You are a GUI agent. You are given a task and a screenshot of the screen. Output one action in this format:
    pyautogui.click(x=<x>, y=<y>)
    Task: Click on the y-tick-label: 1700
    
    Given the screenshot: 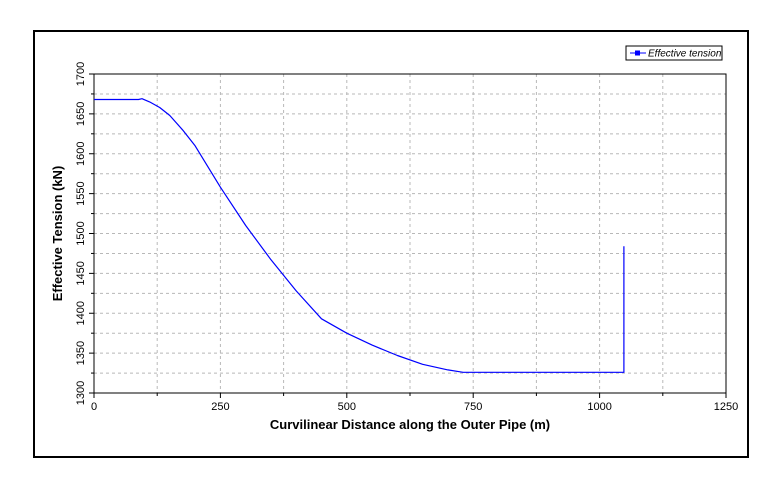 What is the action you would take?
    pyautogui.click(x=81, y=74)
    